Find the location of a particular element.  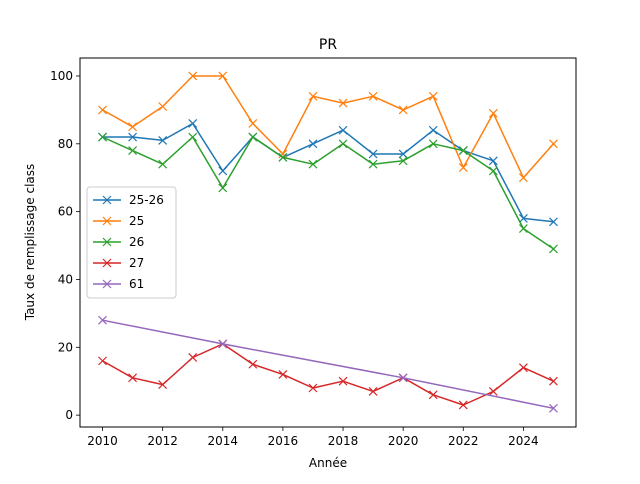

legend: 25-26 25 26 27 61 is located at coordinates (131, 242).